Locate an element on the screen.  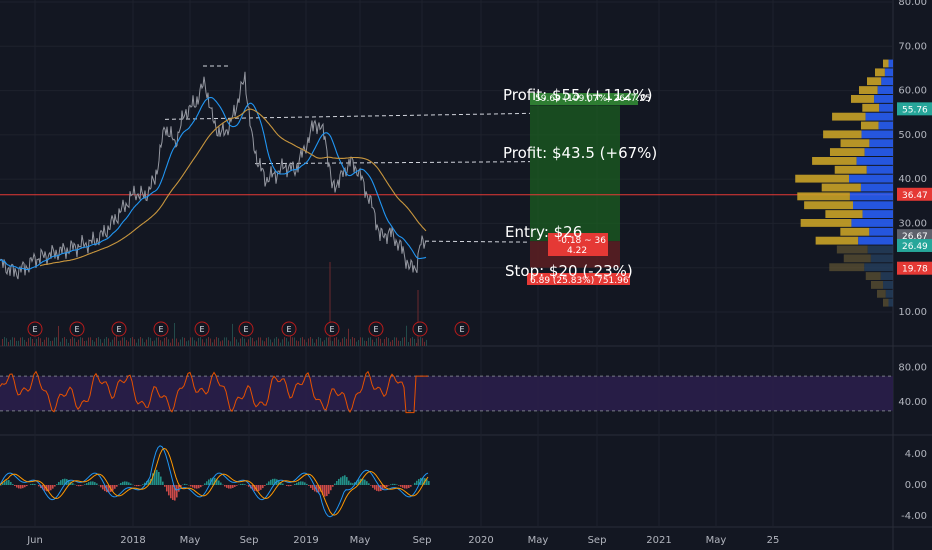
earnings-marker-circle is located at coordinates (376, 329).